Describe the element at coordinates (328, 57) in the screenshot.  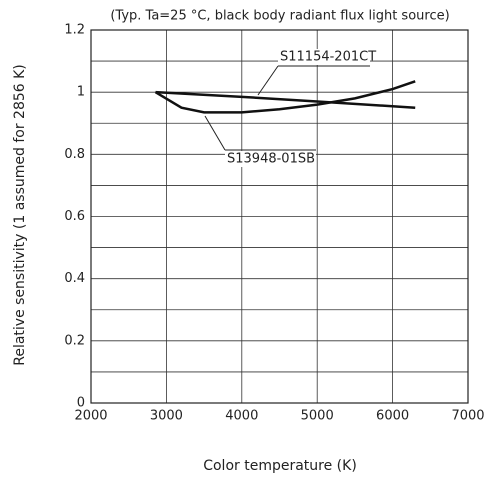
I see `series-label: S11154-201CT` at that location.